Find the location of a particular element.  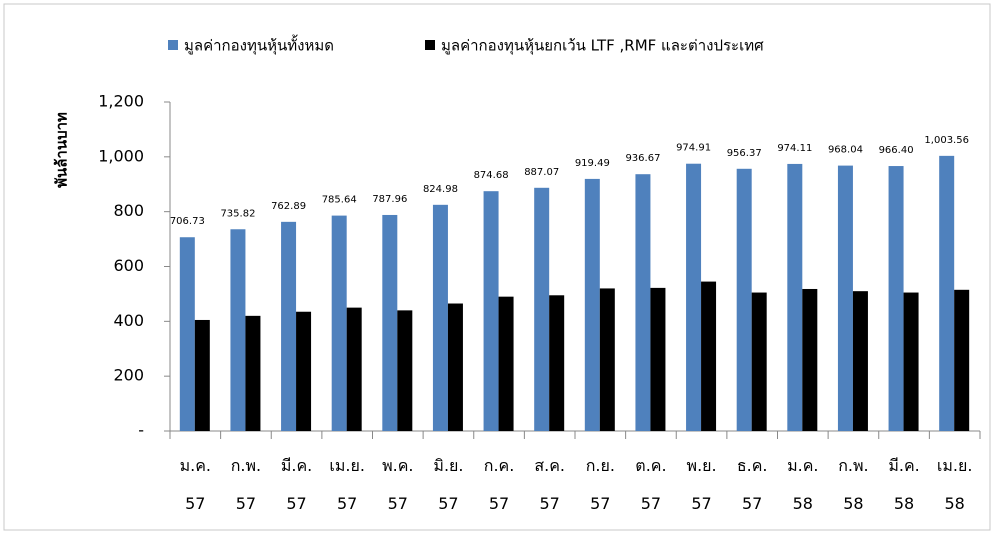

x-tick-label: ก.ค. 57 is located at coordinates (499, 484).